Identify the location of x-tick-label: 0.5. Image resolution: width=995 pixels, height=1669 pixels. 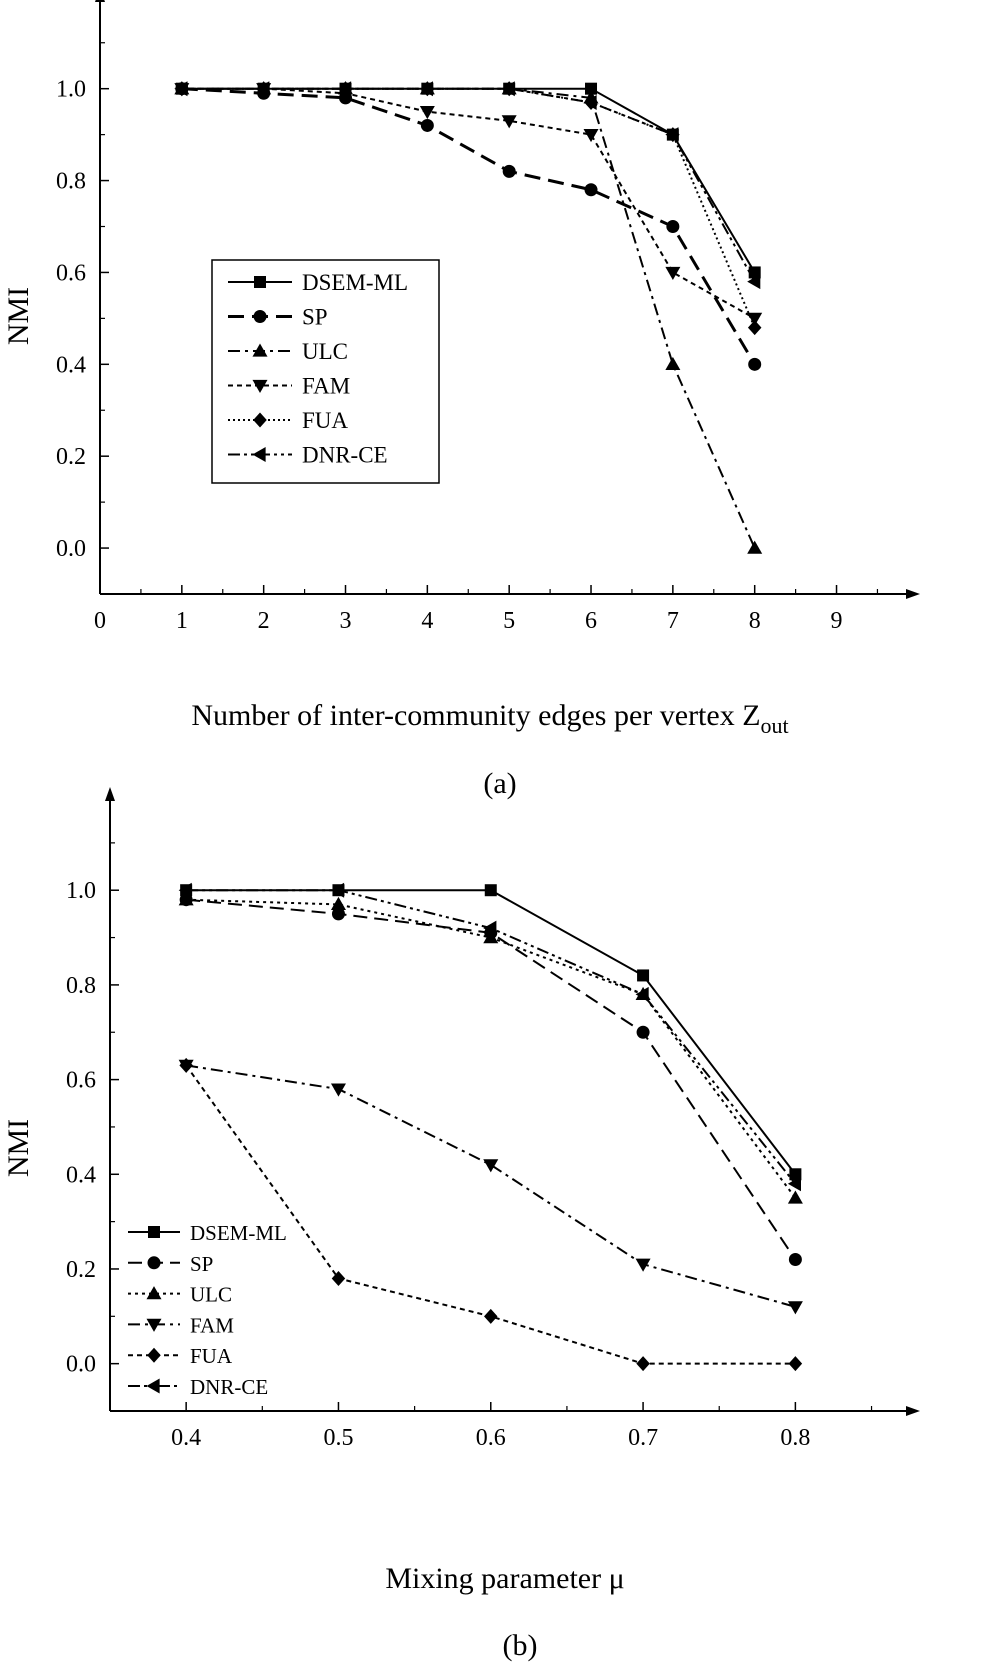
(338, 1438).